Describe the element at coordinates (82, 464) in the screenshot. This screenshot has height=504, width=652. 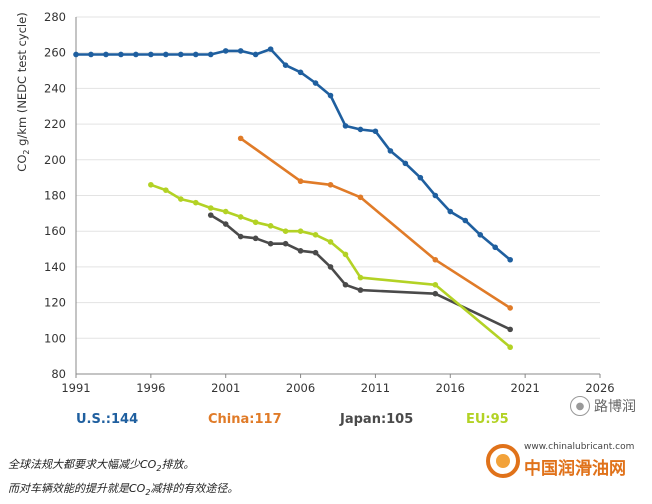
I see `caption-line-1-a: 全球法规大都要求大幅减少CO` at that location.